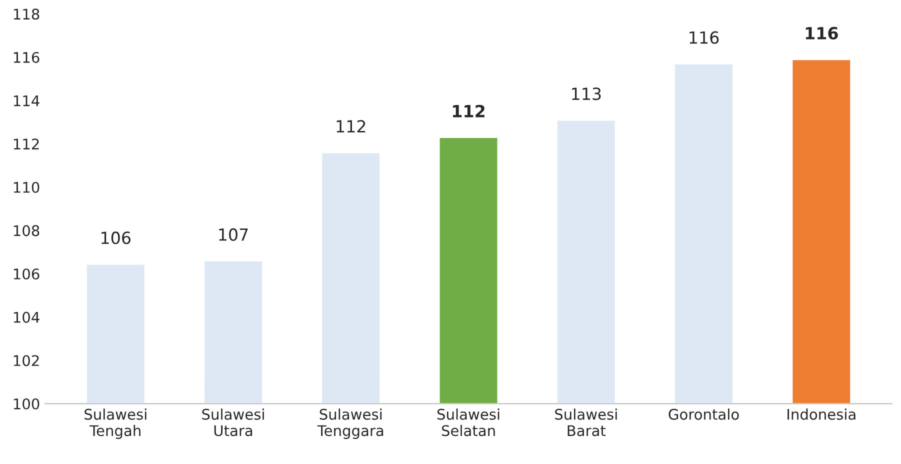  I want to click on data-label: 113, so click(586, 94).